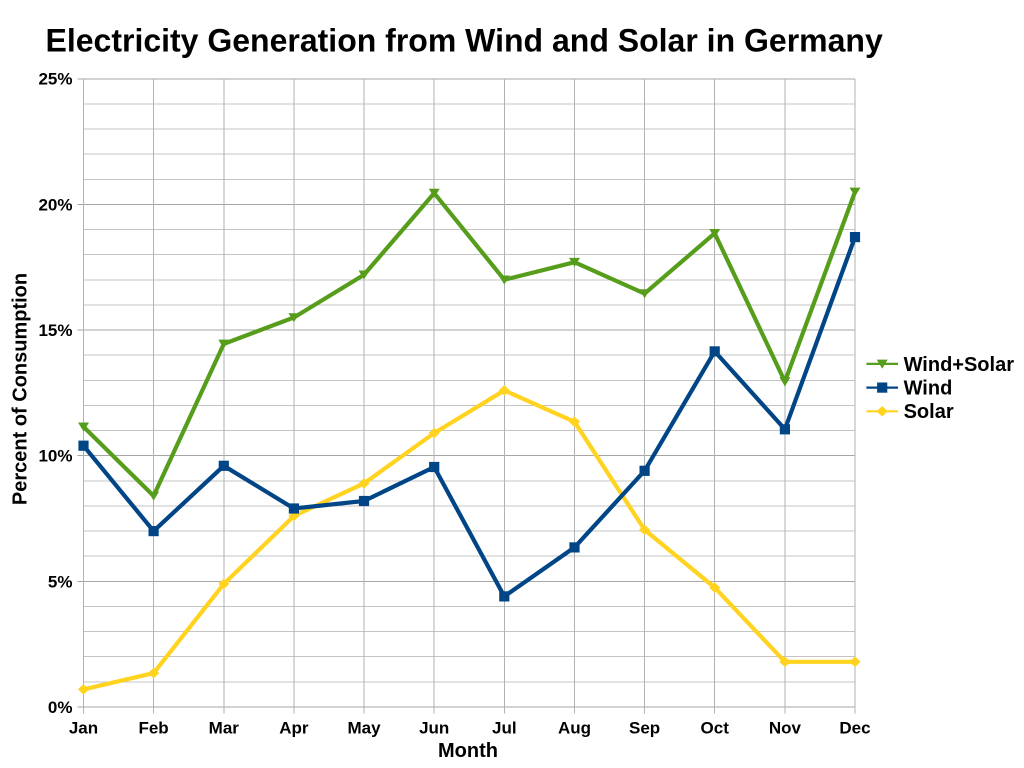  What do you see at coordinates (153, 728) in the screenshot?
I see `svg-text: Feb` at bounding box center [153, 728].